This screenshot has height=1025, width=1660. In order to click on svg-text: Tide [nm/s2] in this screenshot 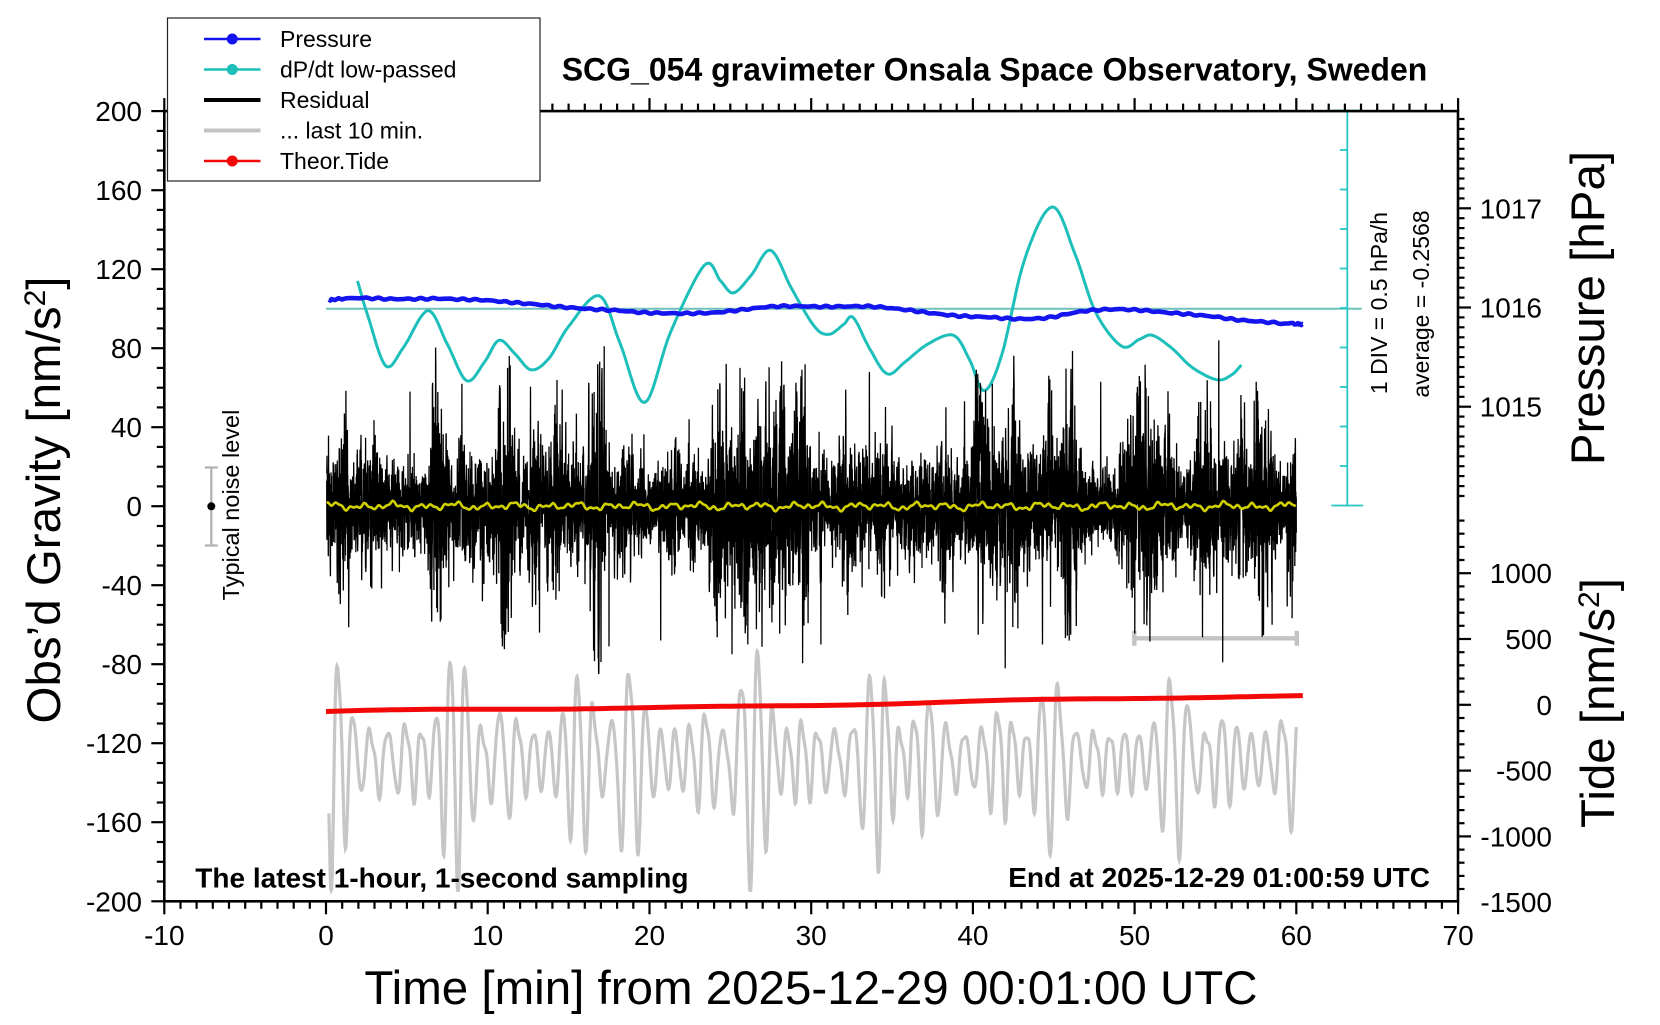, I will do `click(1598, 703)`.